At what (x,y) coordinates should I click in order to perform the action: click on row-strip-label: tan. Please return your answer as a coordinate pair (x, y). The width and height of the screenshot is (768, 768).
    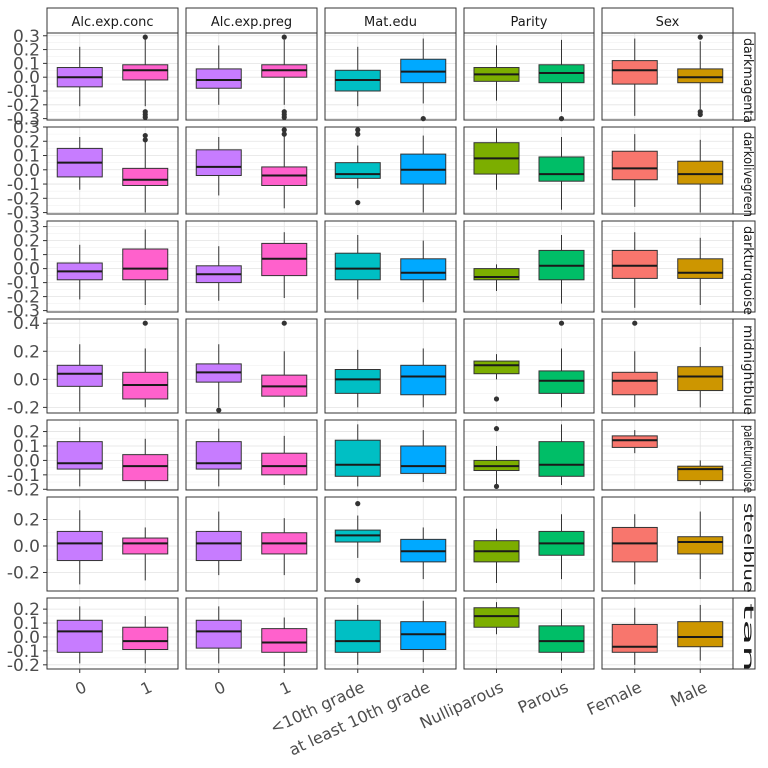
    Looking at the image, I should click on (747, 637).